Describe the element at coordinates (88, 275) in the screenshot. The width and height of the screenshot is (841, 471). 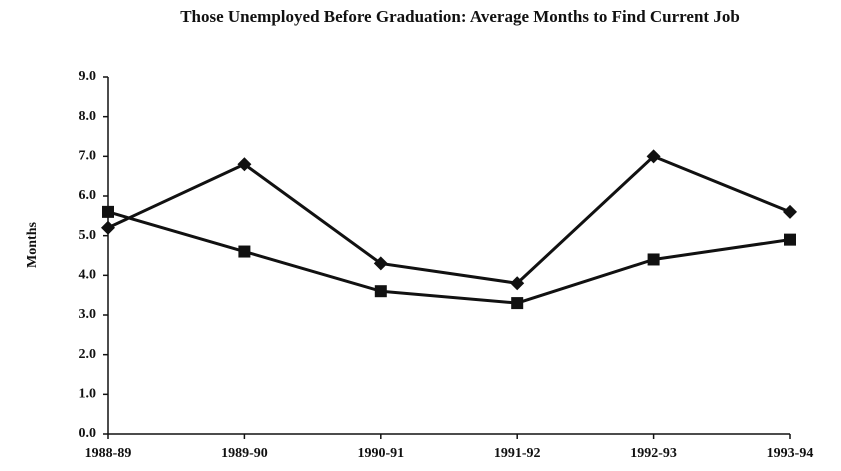
I see `y-tick-label: 4.0` at that location.